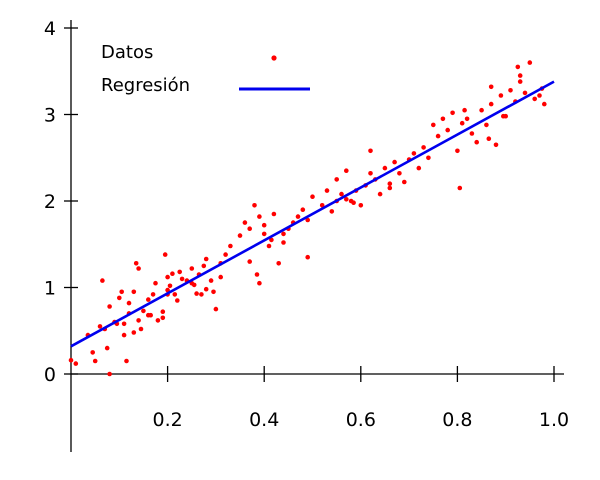 Image resolution: width=600 pixels, height=480 pixels. Describe the element at coordinates (61, 202) in the screenshot. I see `y-axis-ticks: 0 1 2 3 4` at that location.